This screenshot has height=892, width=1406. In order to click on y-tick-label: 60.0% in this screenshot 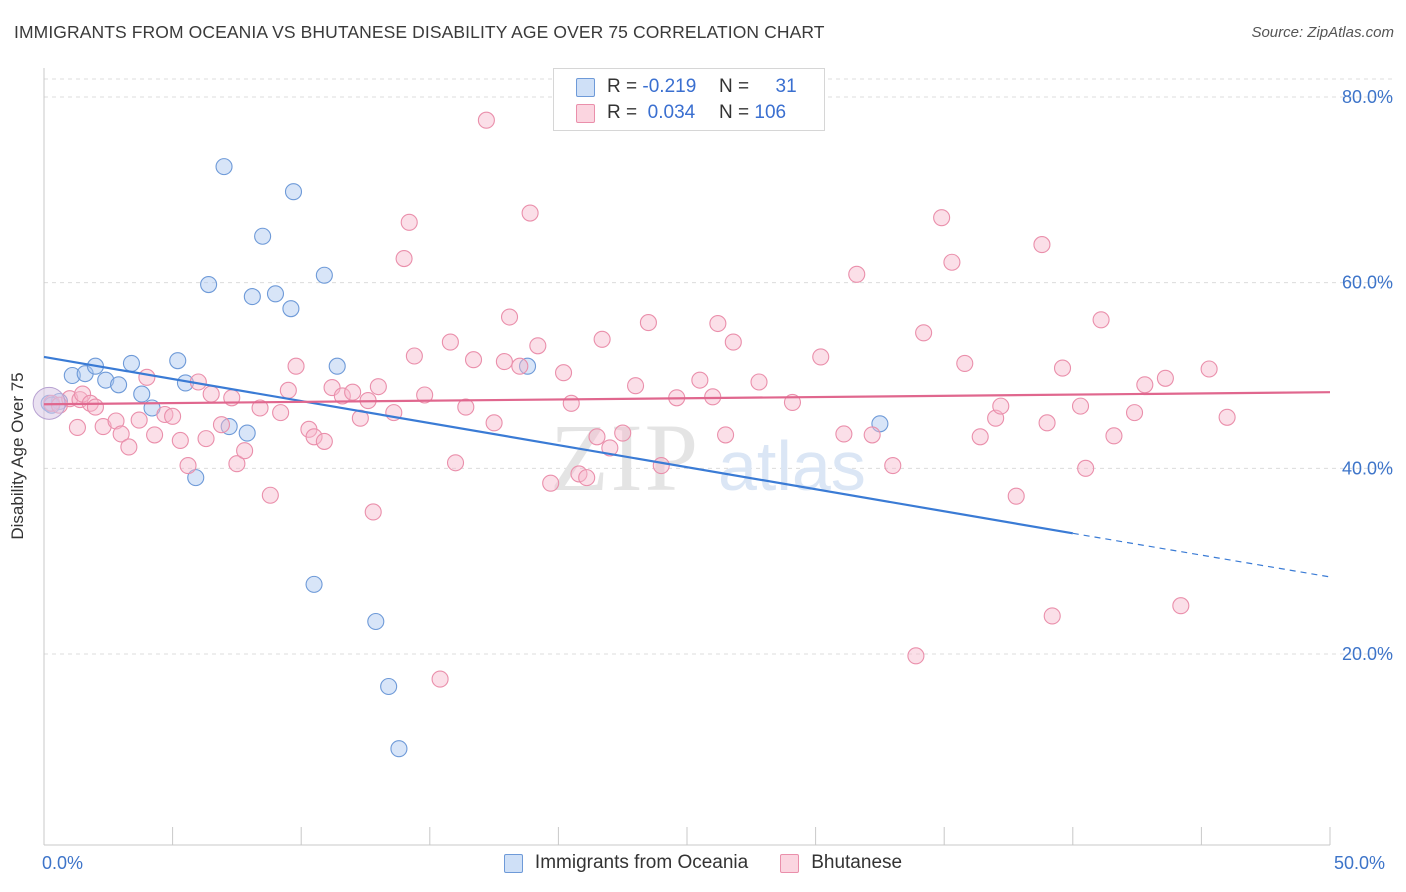, I will do `click(1367, 283)`.